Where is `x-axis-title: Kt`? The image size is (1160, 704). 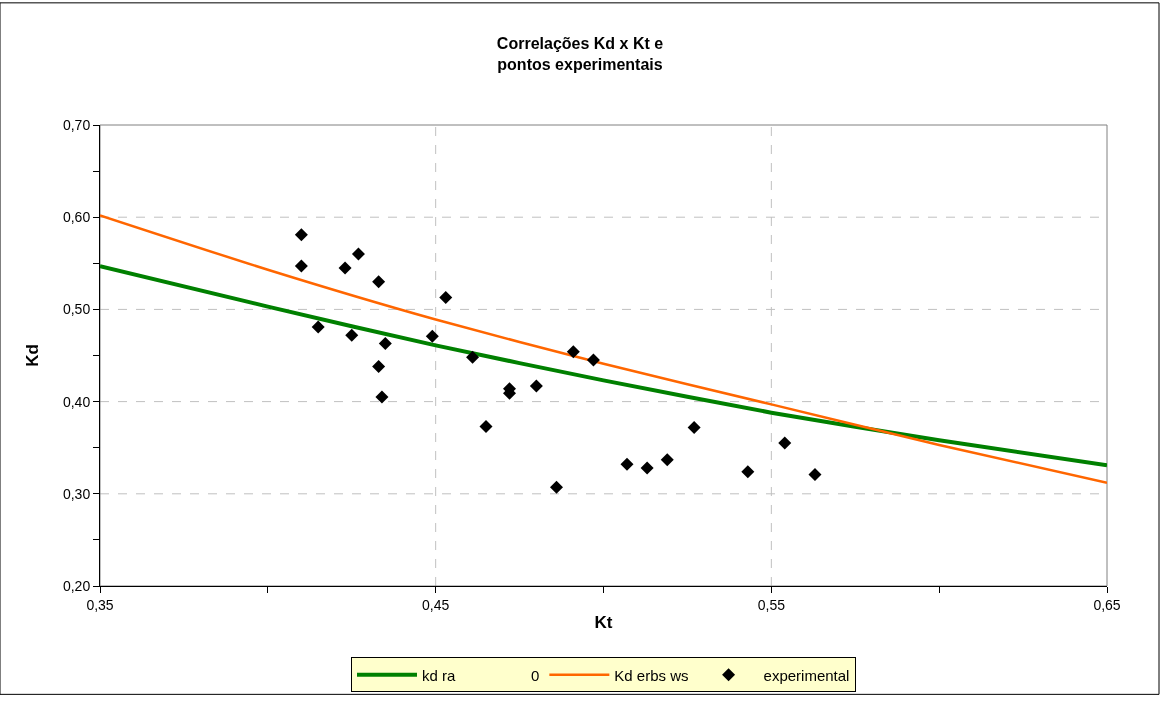 x-axis-title: Kt is located at coordinates (603, 623).